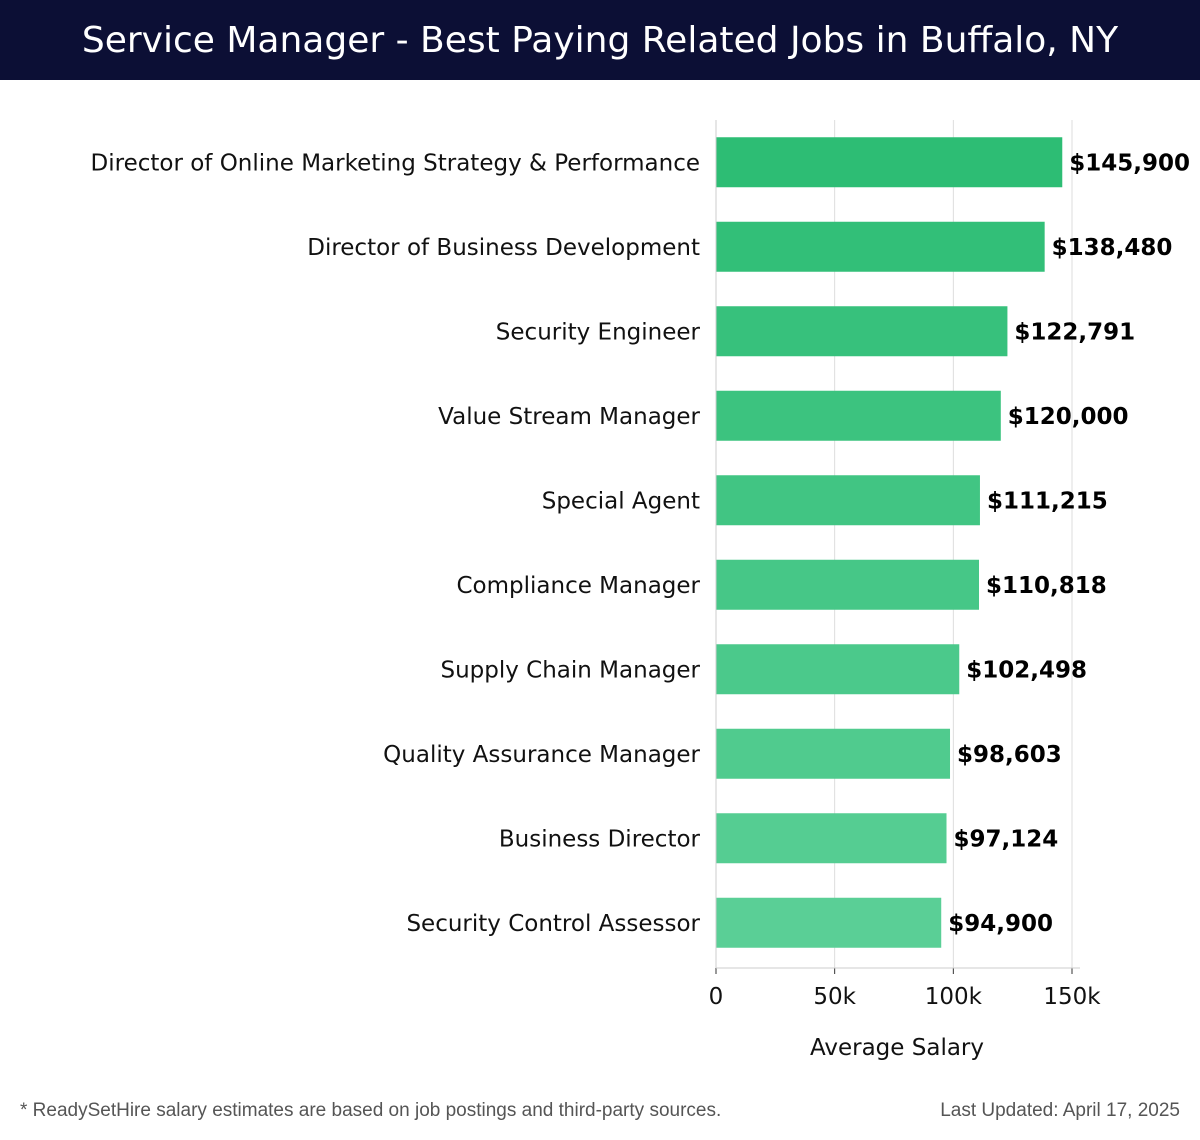 The width and height of the screenshot is (1200, 1140). What do you see at coordinates (541, 755) in the screenshot?
I see `category-label: Quality Assurance Manager` at bounding box center [541, 755].